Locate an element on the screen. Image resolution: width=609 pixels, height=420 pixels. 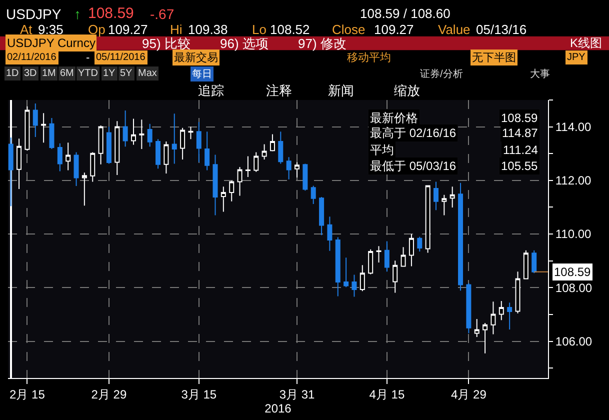
x-tick-label: 3月 31 is located at coordinates (297, 394).